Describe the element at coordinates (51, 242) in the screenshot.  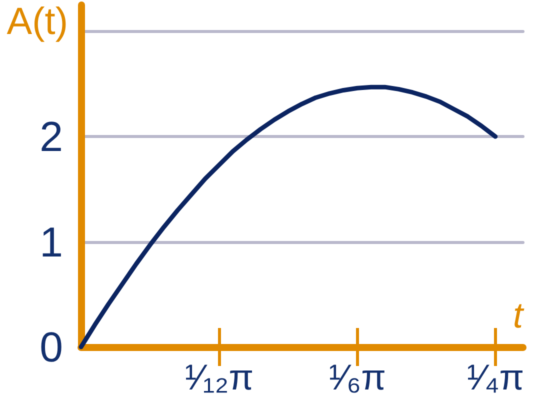
I see `y-tick-label: 1` at that location.